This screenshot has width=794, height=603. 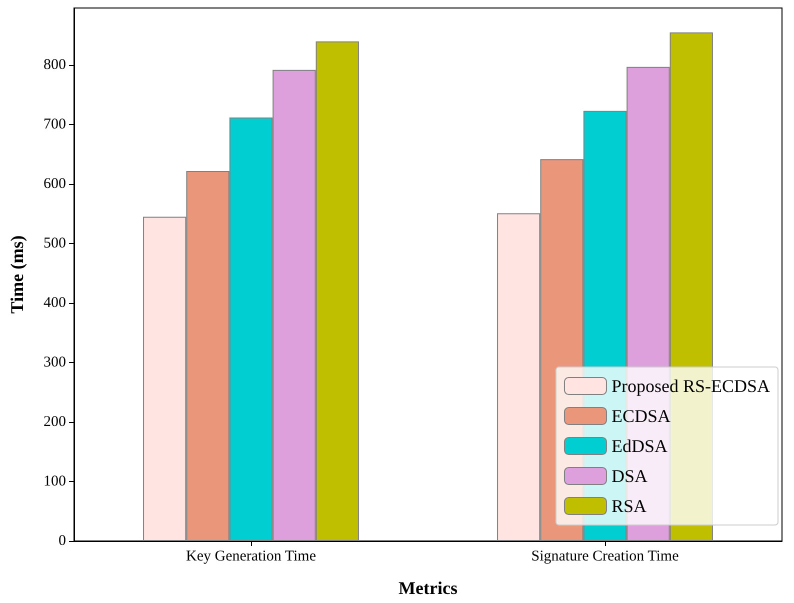 I want to click on y-tick-label: 800, so click(x=55, y=65).